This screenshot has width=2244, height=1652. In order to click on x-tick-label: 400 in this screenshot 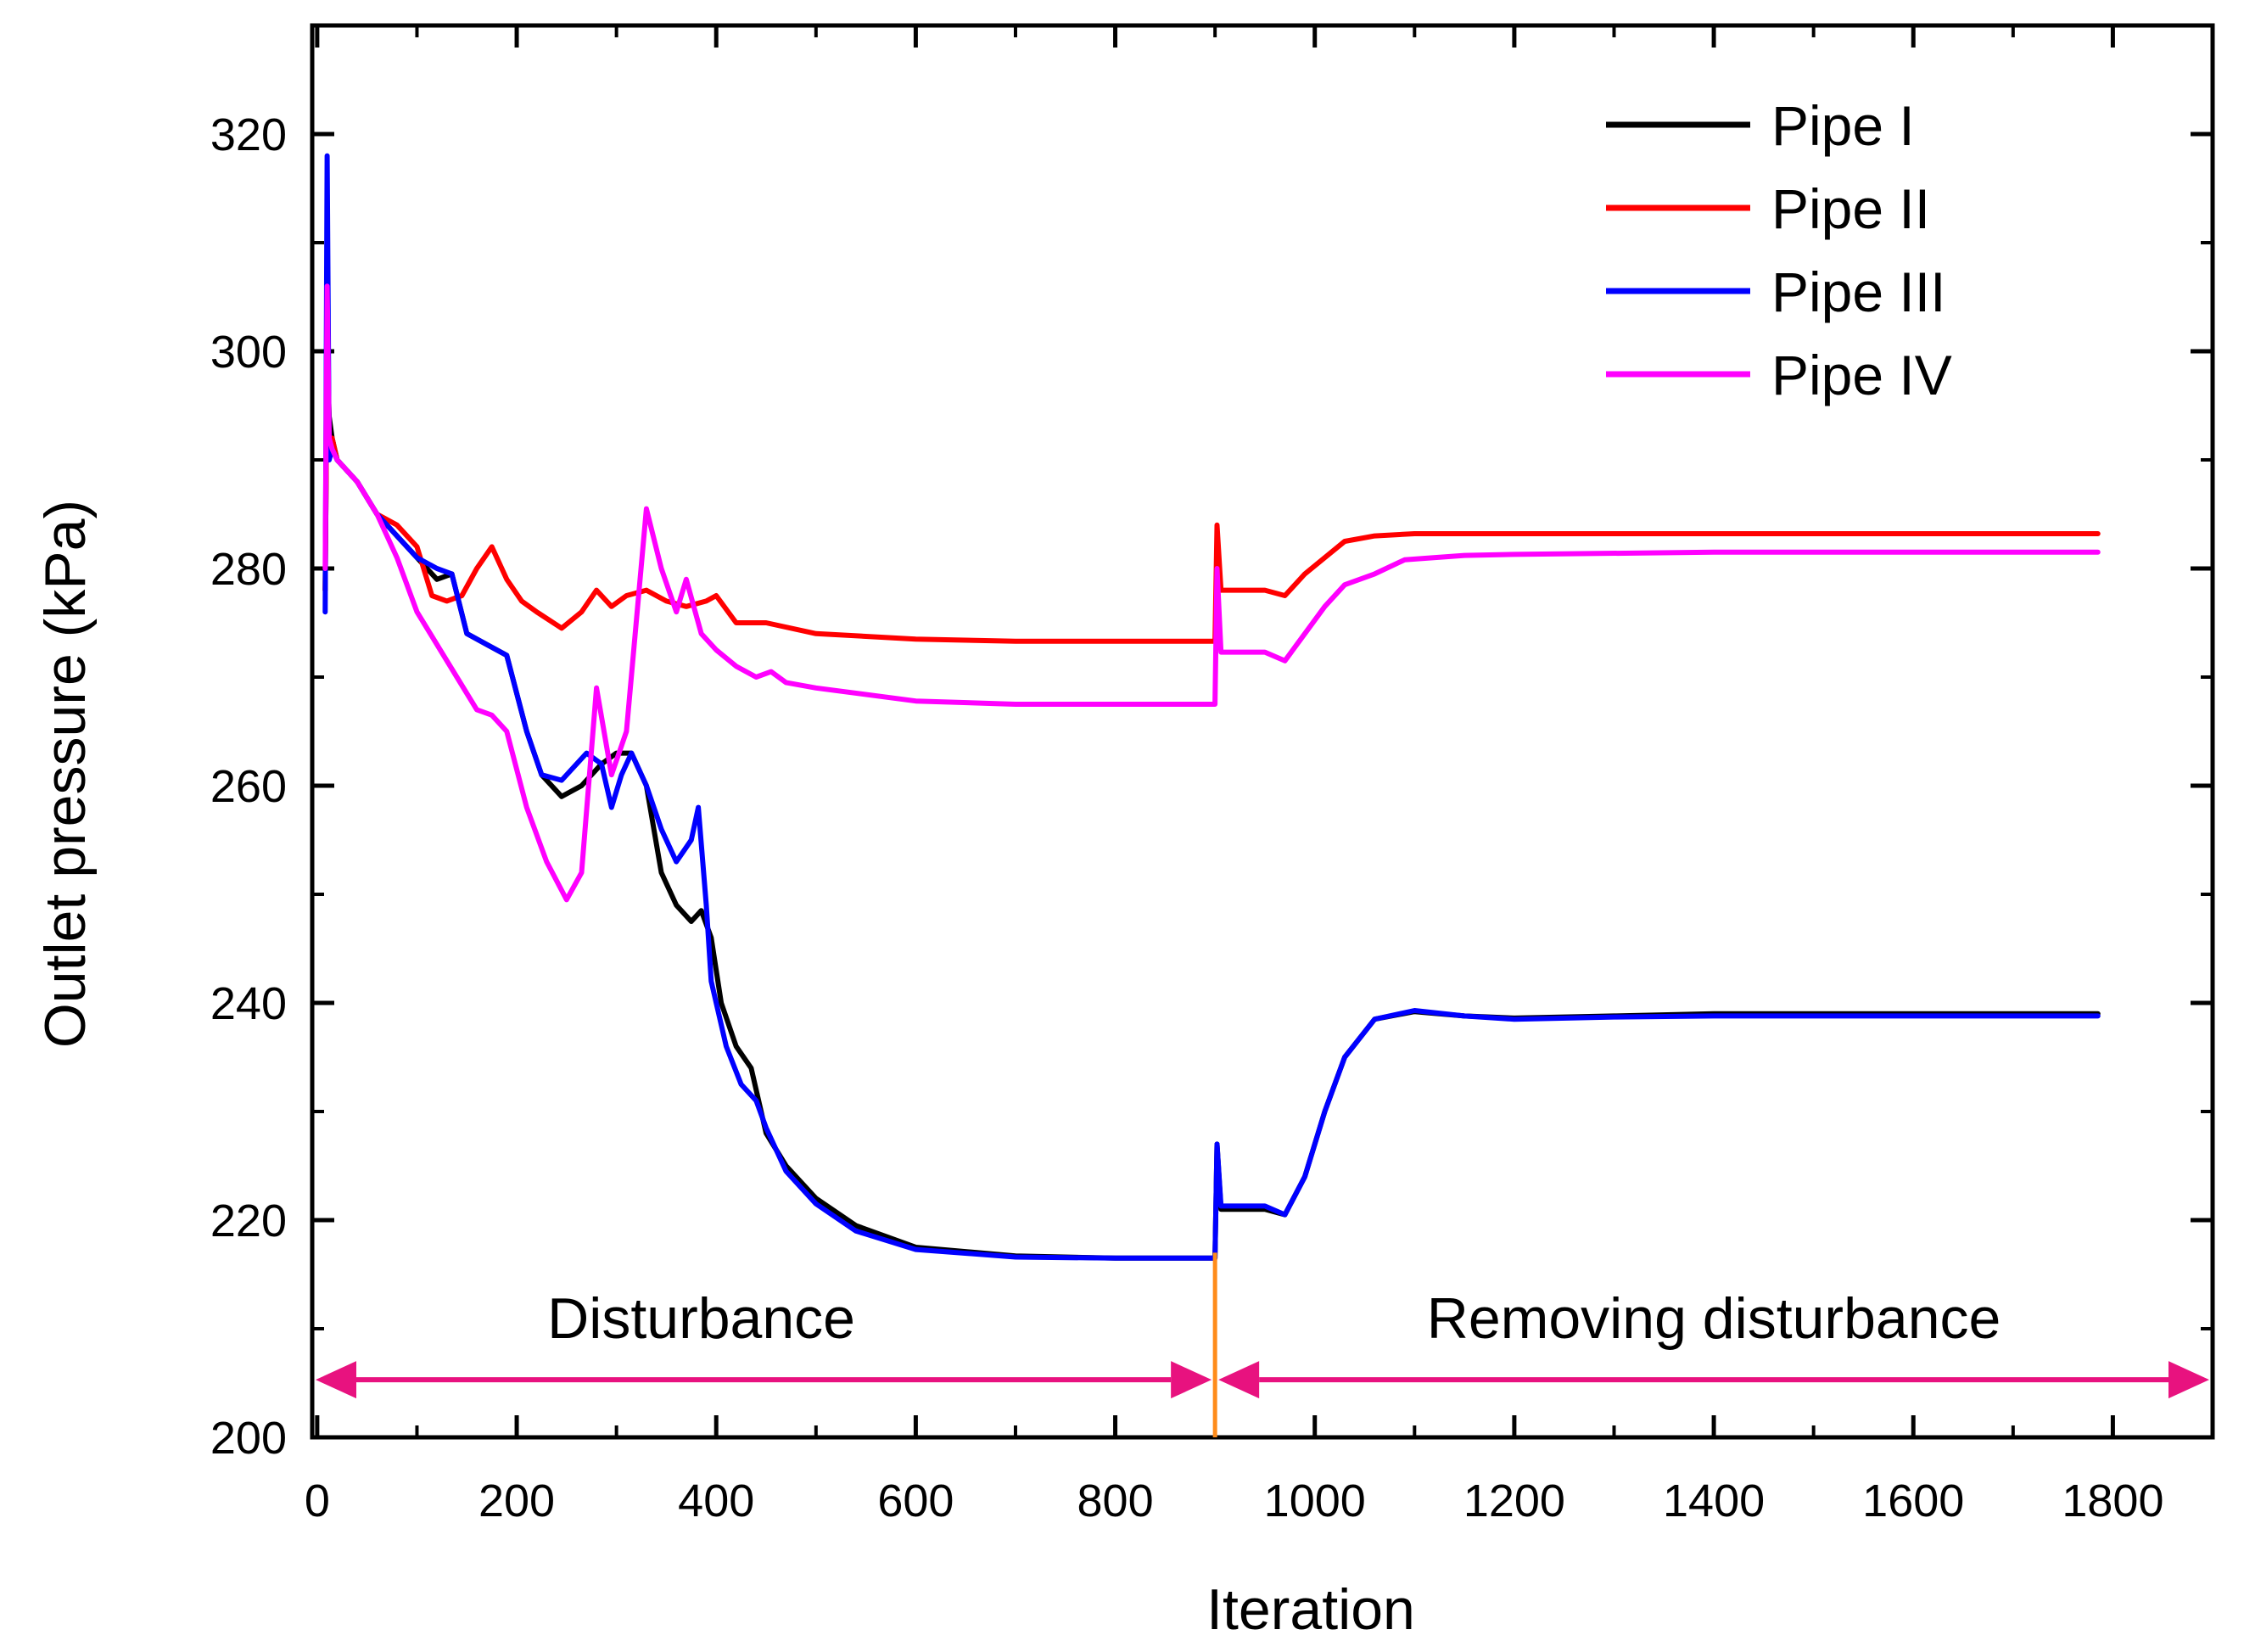, I will do `click(716, 1501)`.